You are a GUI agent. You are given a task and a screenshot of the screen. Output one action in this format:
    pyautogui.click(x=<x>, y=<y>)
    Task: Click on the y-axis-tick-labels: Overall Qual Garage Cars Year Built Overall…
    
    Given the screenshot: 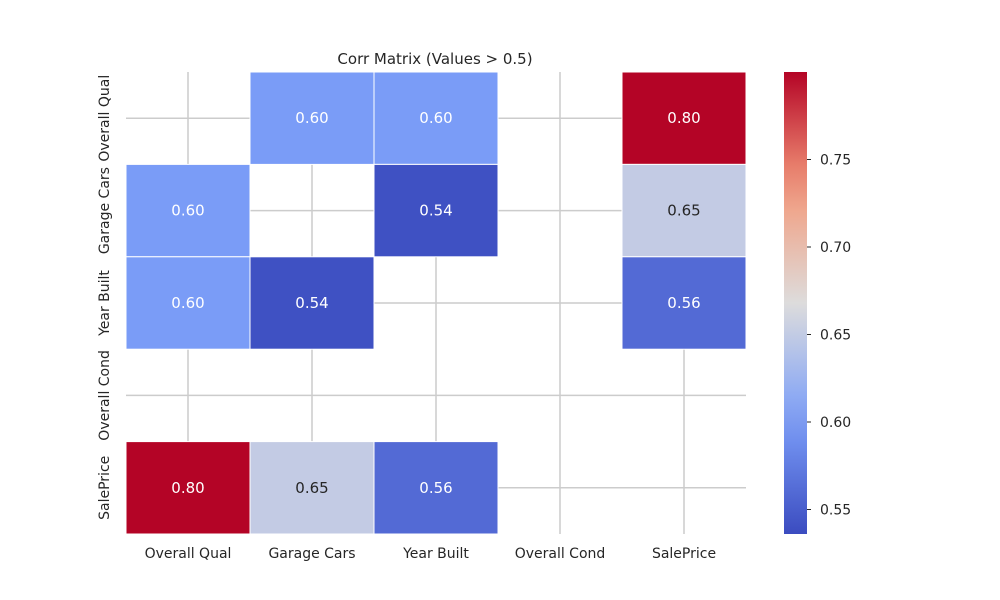 What is the action you would take?
    pyautogui.click(x=105, y=297)
    